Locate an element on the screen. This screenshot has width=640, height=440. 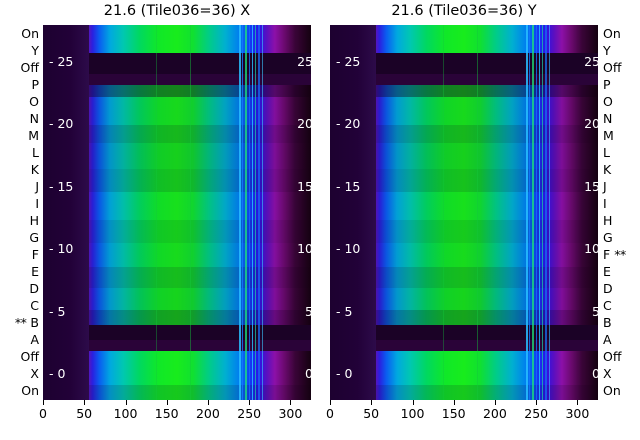
row-label-n-5: N is located at coordinates (607, 118).